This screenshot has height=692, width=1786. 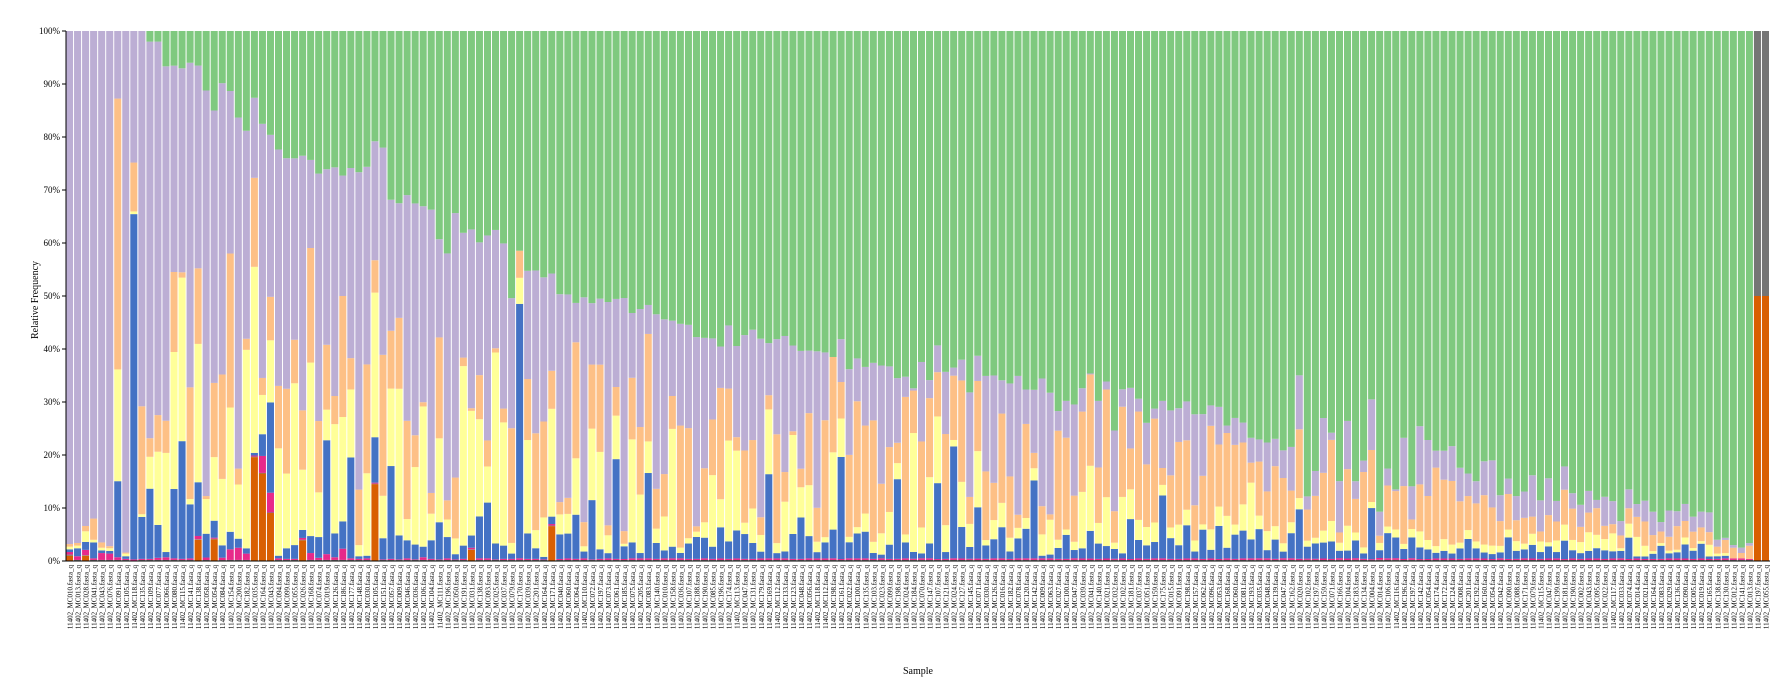 I want to click on x-tick-label: 11402_MC199.fasta_q, so click(x=1558, y=597).